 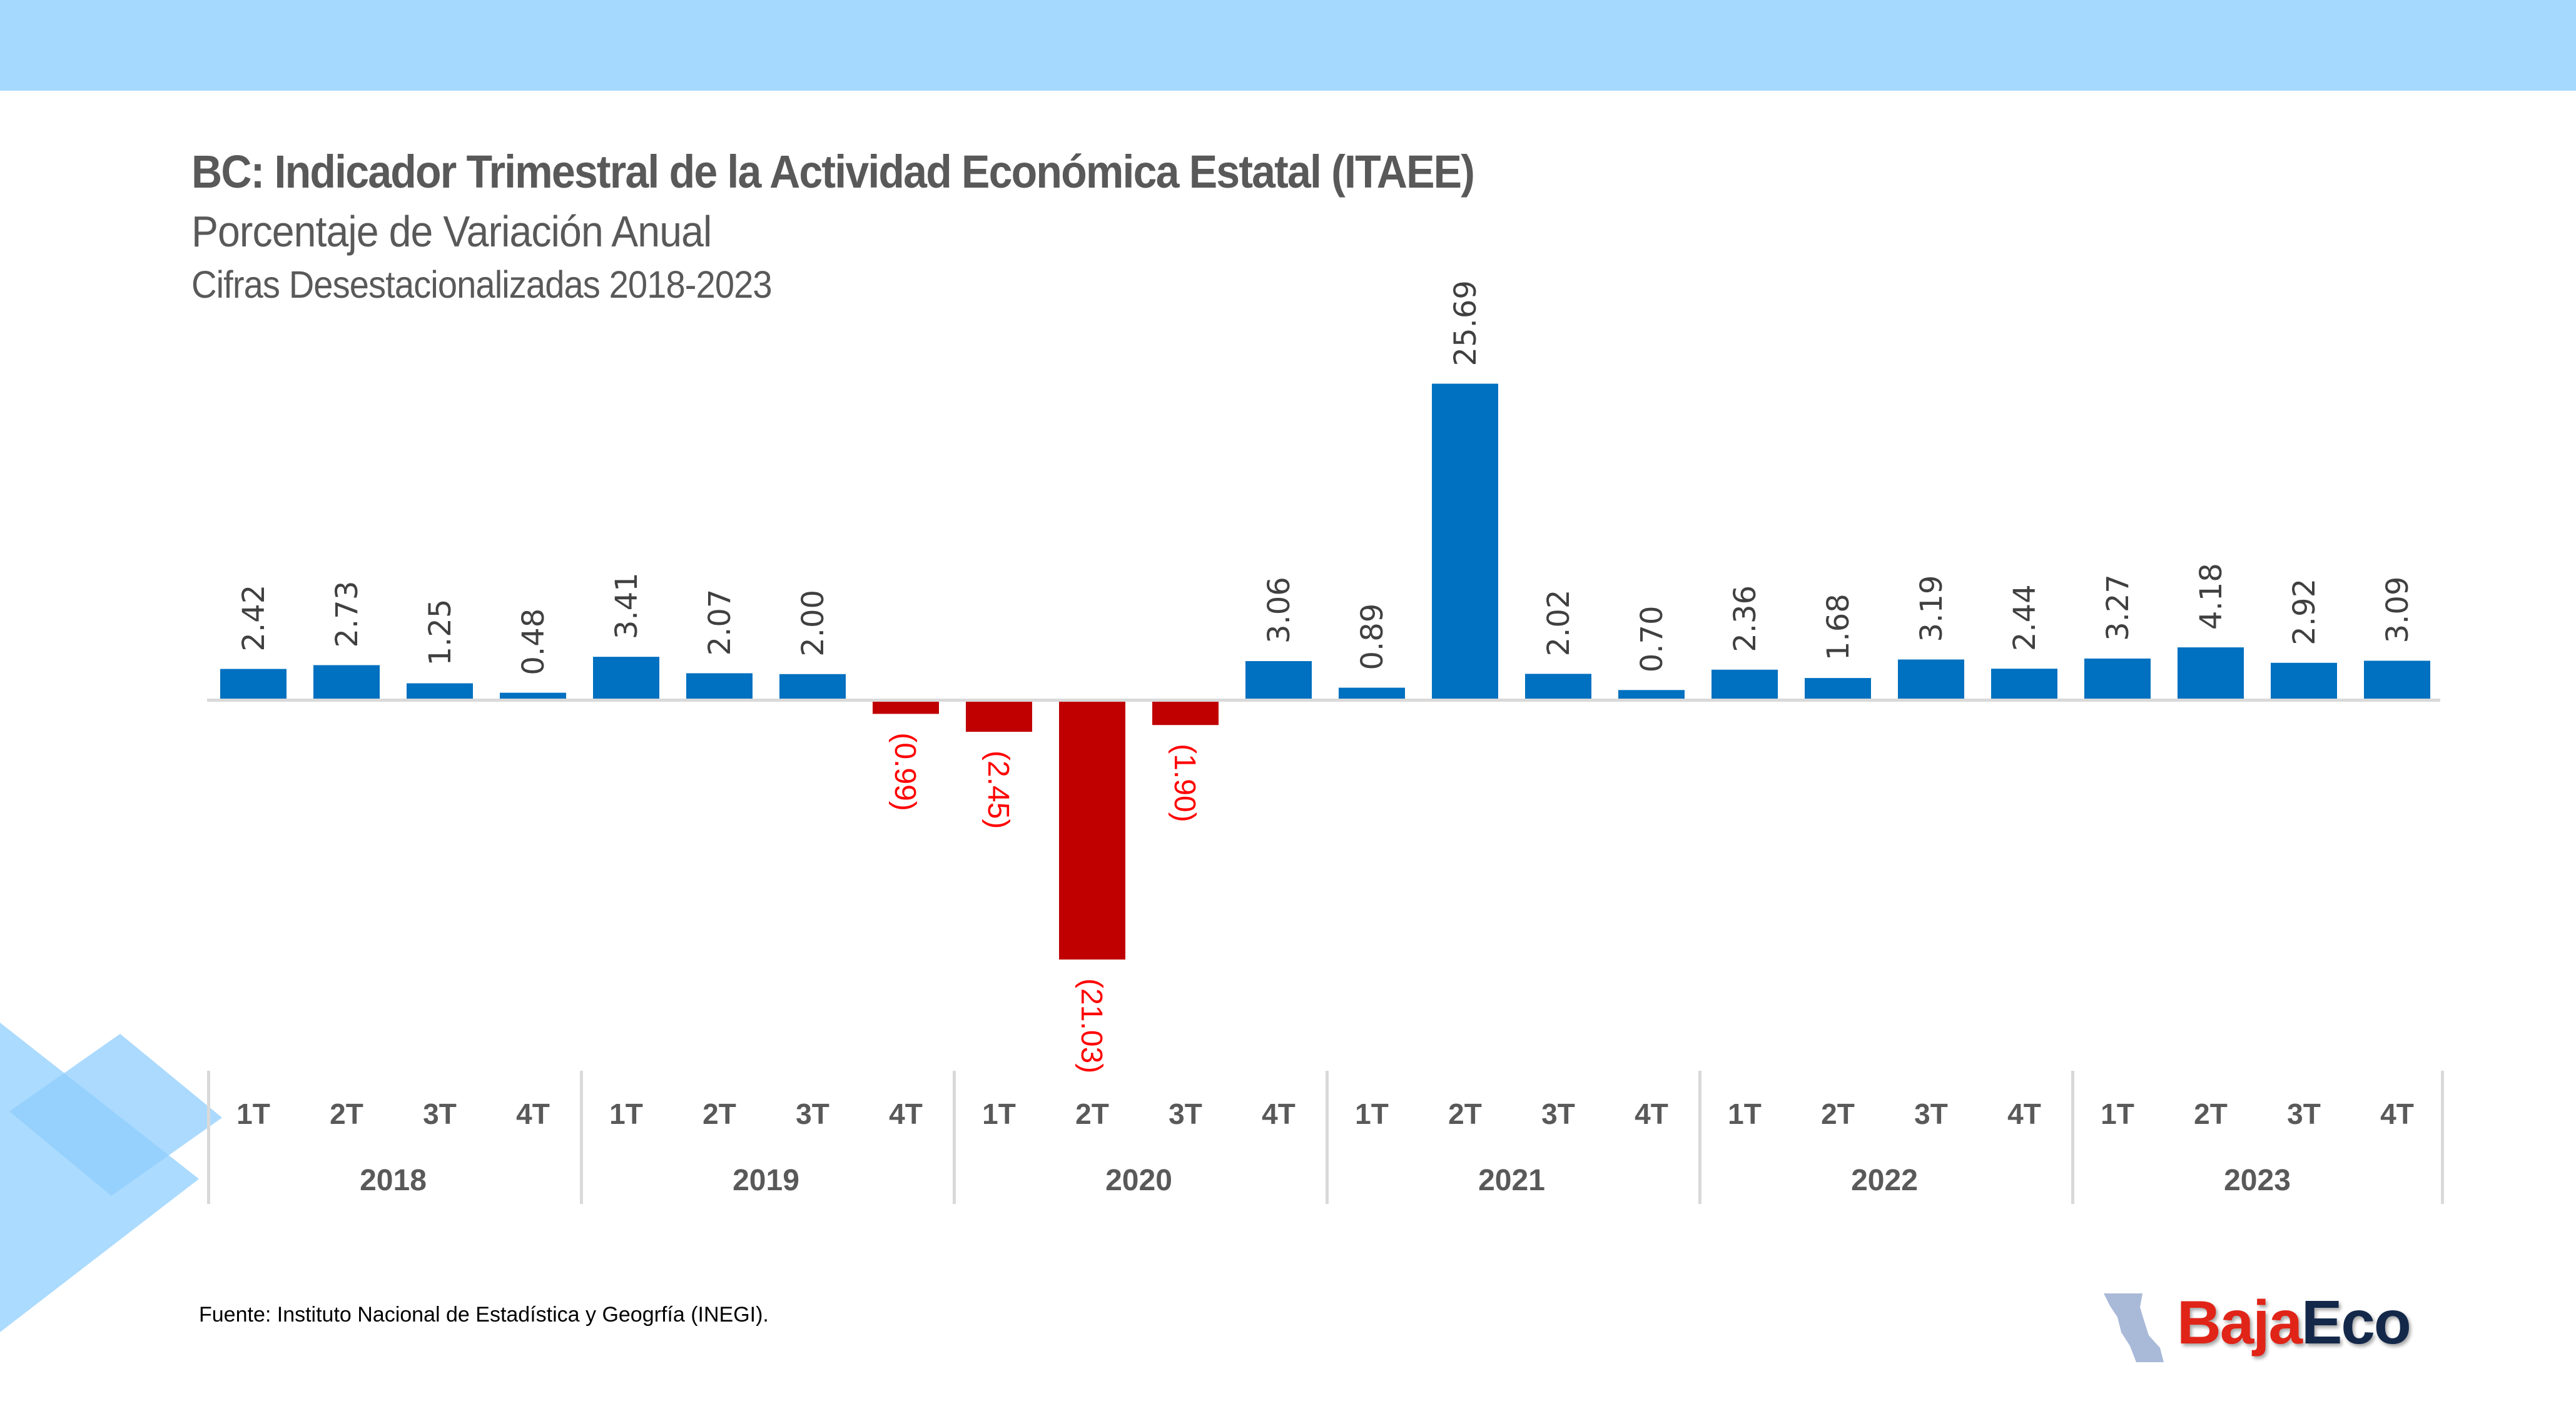 What do you see at coordinates (253, 618) in the screenshot?
I see `data-label: 2.42` at bounding box center [253, 618].